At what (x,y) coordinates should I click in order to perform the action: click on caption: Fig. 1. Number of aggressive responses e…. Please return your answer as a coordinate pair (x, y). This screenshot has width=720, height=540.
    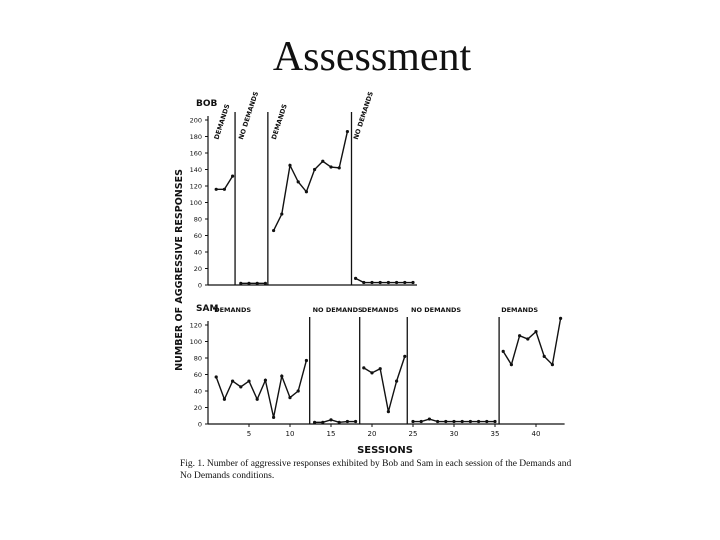
    Looking at the image, I should click on (376, 470).